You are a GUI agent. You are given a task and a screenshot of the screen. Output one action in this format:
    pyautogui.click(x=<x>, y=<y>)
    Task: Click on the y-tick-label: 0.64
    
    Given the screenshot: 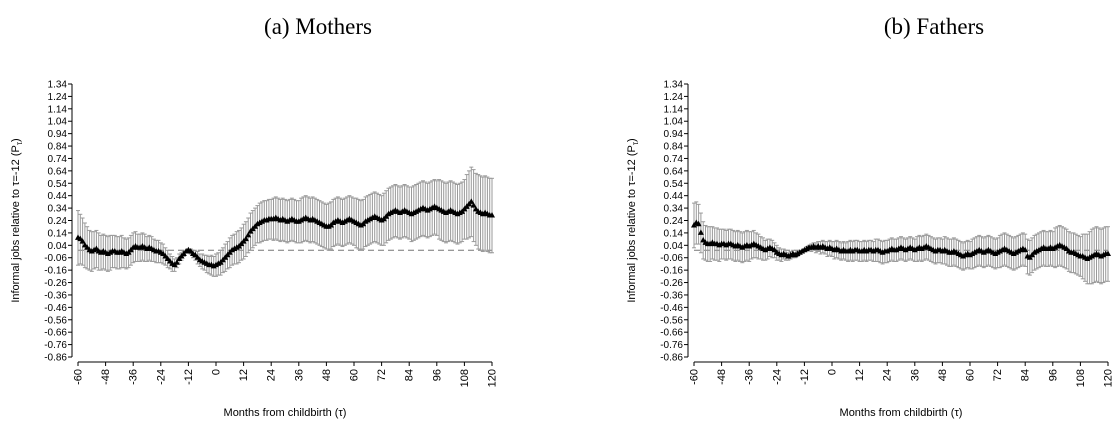 What is the action you would take?
    pyautogui.click(x=674, y=171)
    